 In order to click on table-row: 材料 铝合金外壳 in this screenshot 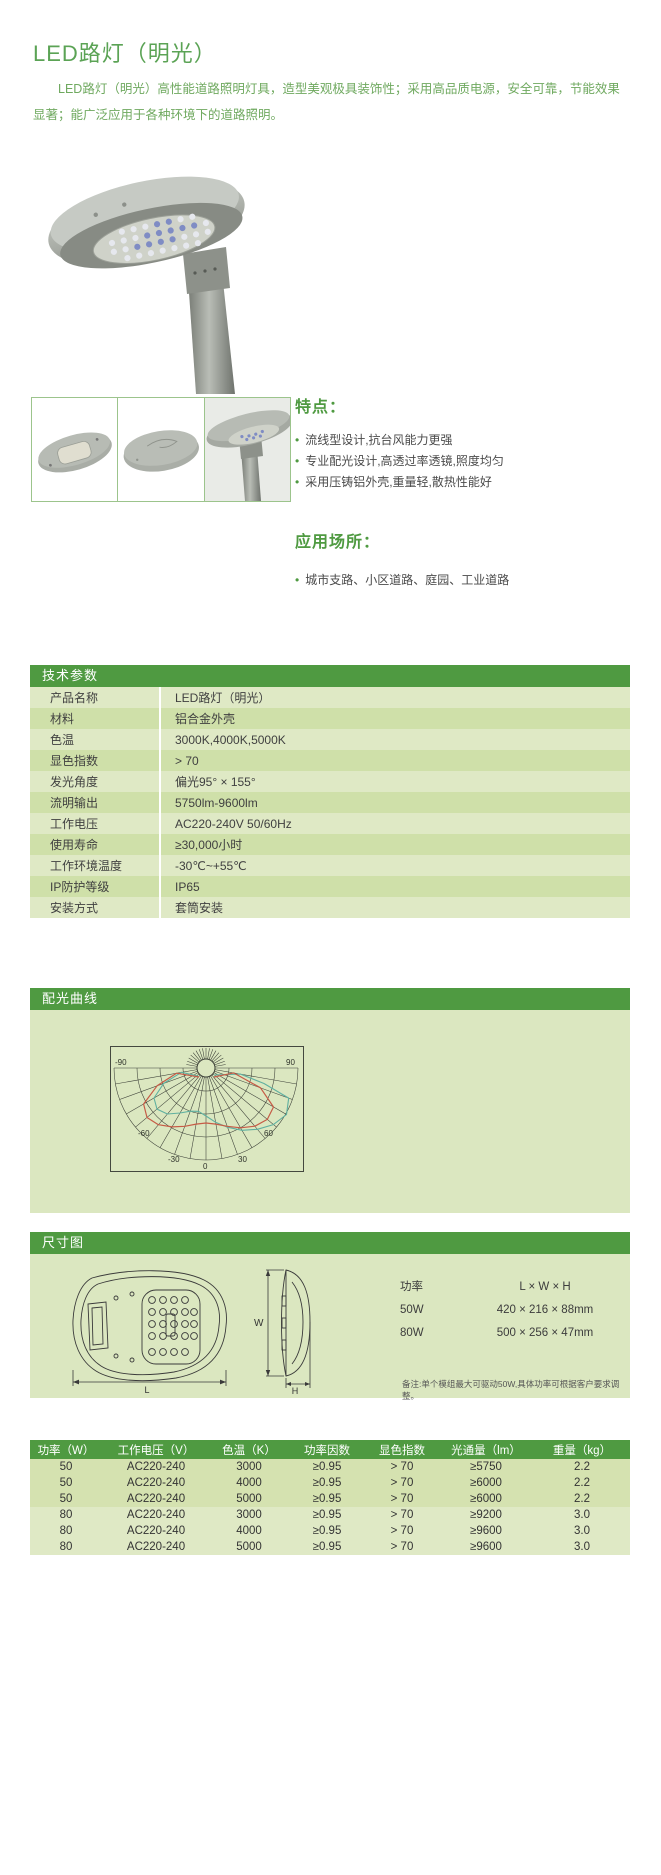, I will do `click(330, 718)`.